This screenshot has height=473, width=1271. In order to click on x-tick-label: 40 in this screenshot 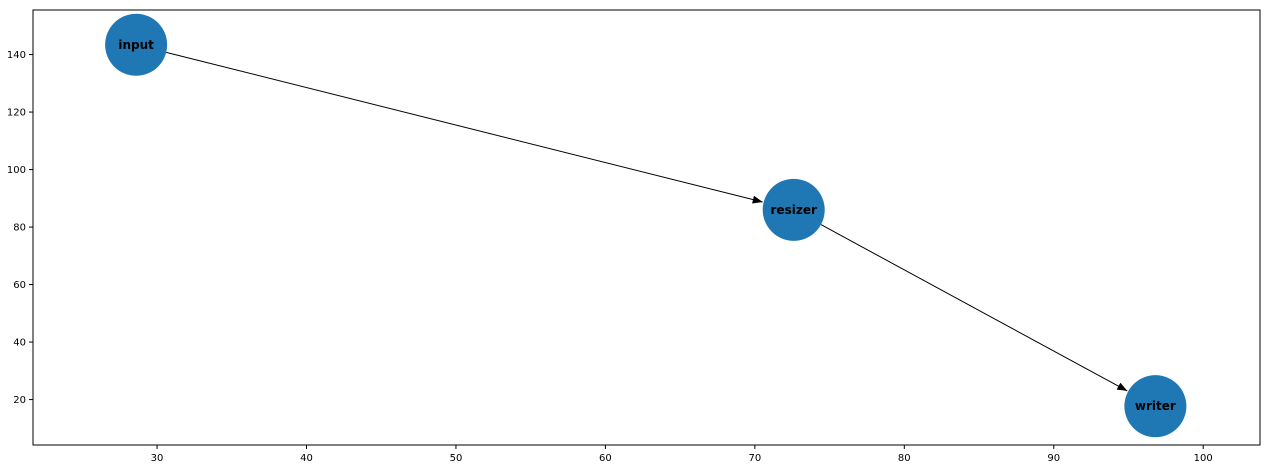, I will do `click(306, 458)`.